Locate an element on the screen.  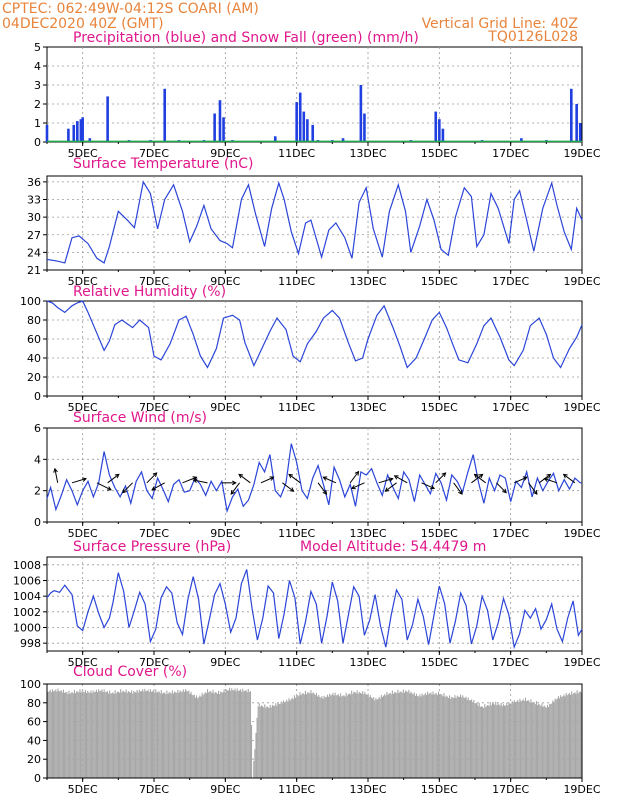
rh-xtick-label: 9DEC is located at coordinates (225, 407).